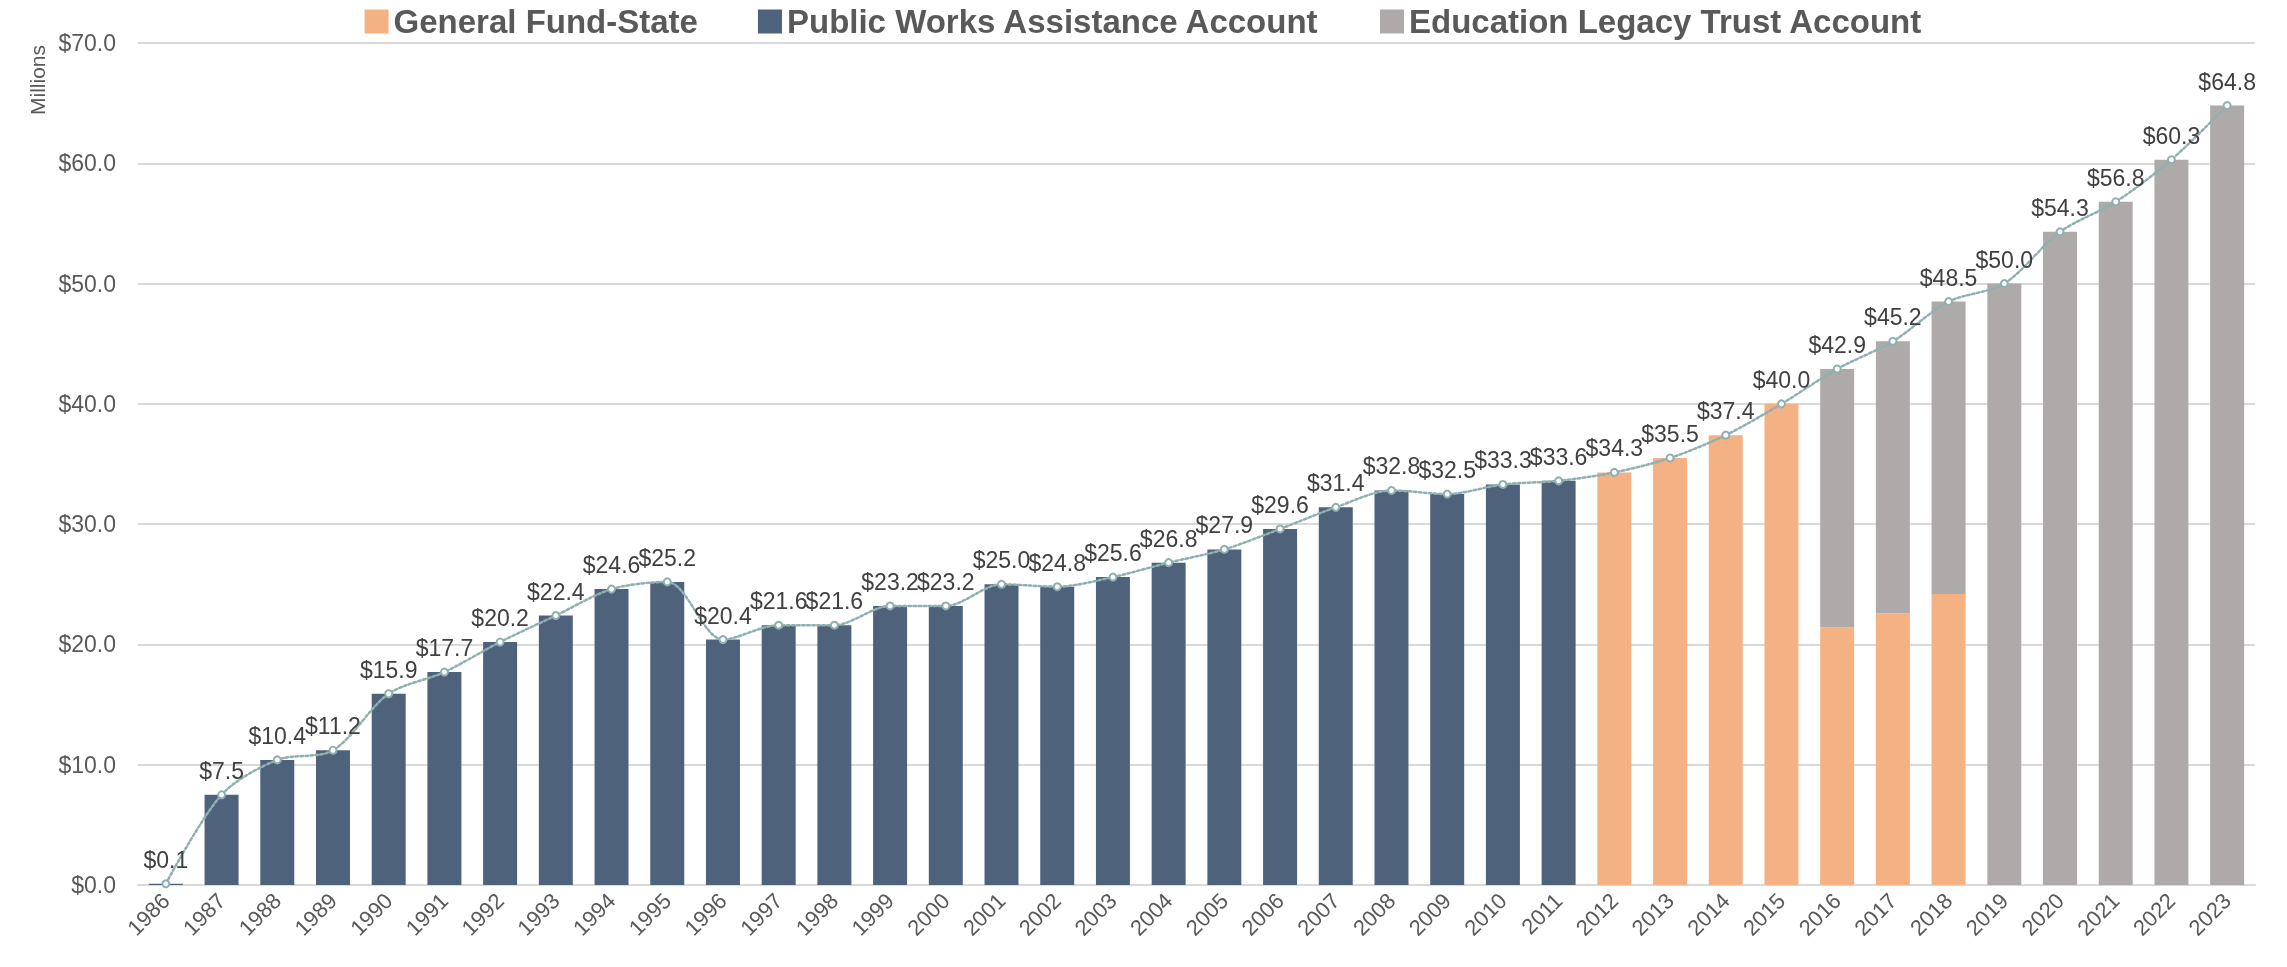  What do you see at coordinates (221, 770) in the screenshot?
I see `data-label: $7.5` at bounding box center [221, 770].